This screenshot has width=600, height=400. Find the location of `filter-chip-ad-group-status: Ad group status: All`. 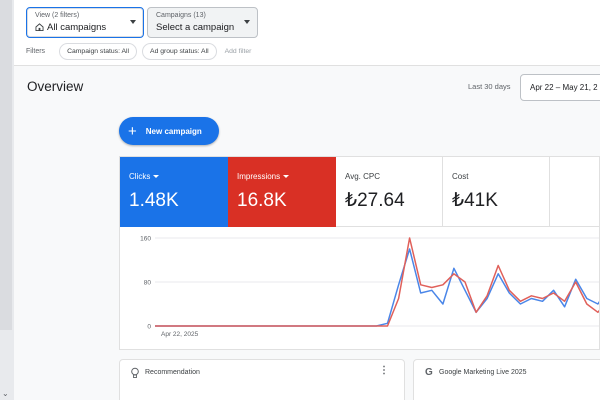

filter-chip-ad-group-status: Ad group status: All is located at coordinates (179, 51).